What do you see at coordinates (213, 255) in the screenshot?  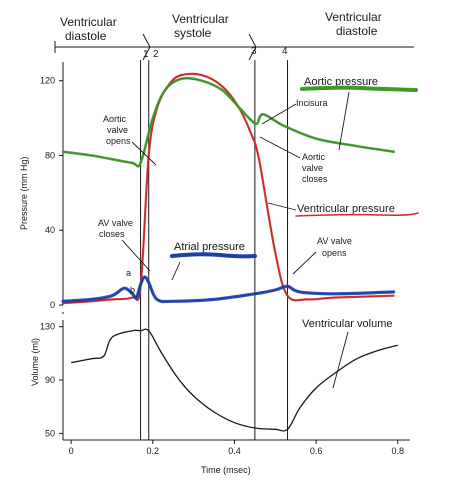 I see `legend-atrial-underline` at bounding box center [213, 255].